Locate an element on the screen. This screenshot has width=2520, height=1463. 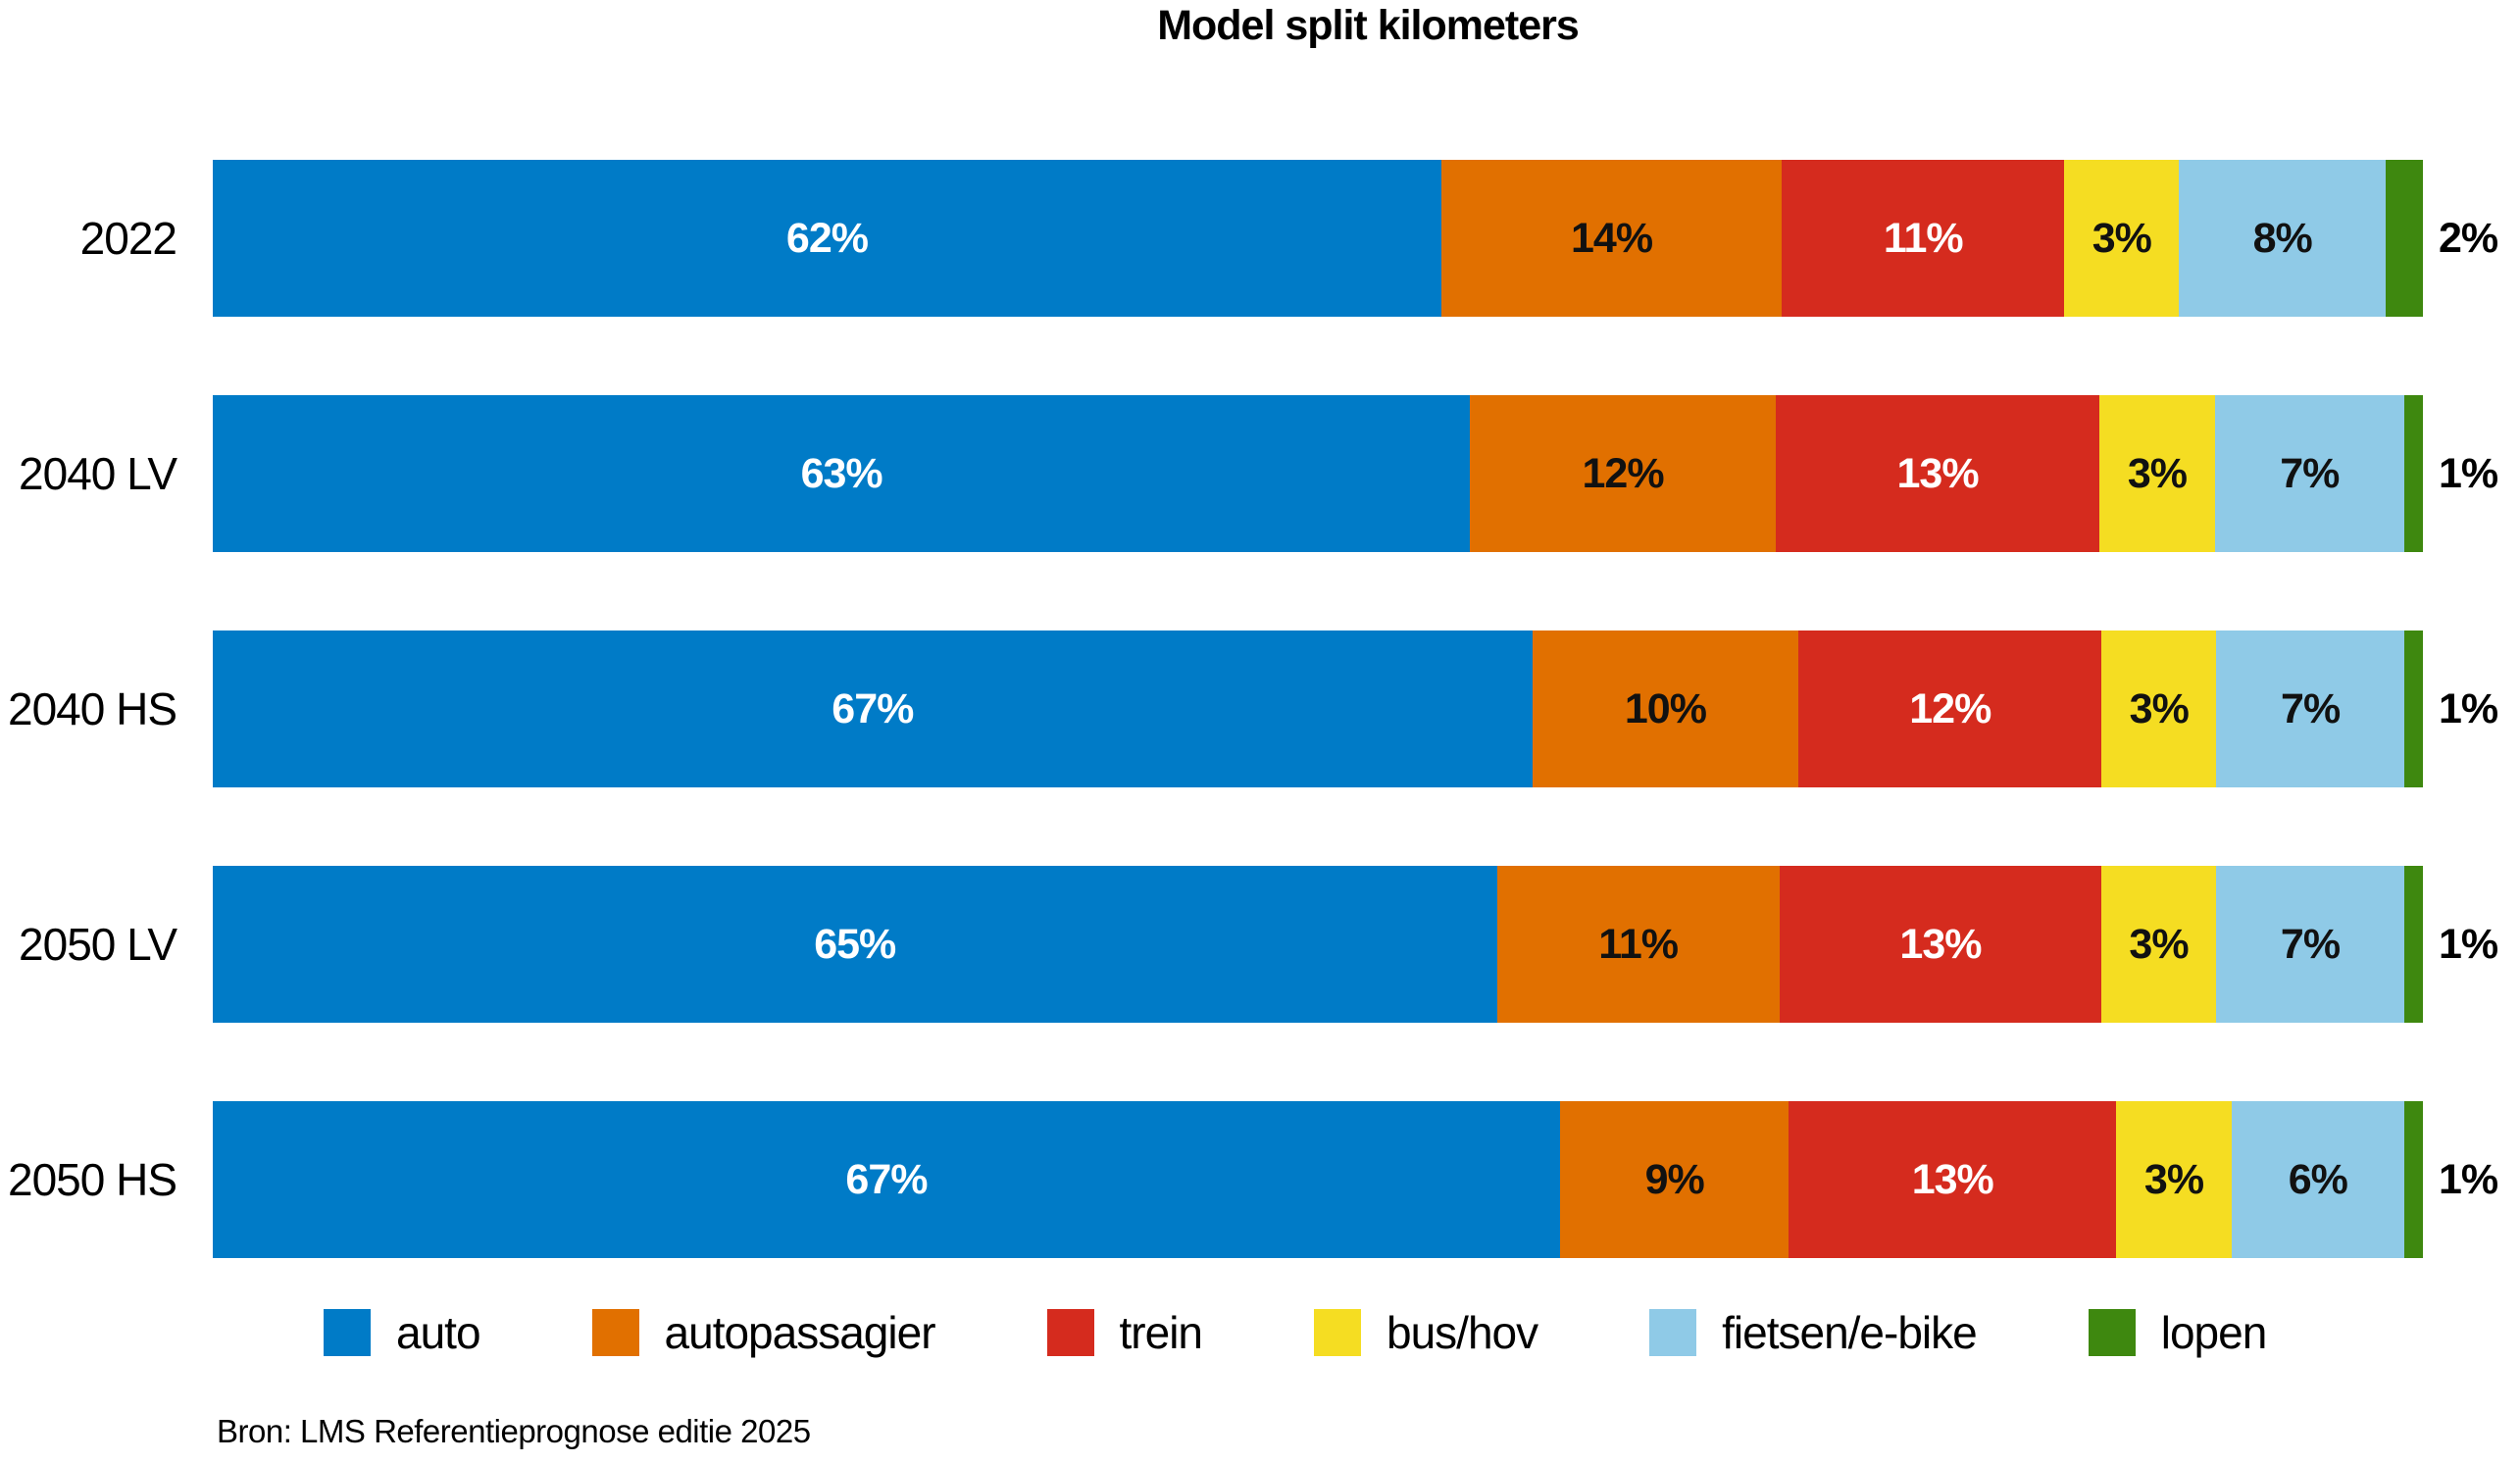
legend-item-autopassagier: autopassagier is located at coordinates (763, 1332).